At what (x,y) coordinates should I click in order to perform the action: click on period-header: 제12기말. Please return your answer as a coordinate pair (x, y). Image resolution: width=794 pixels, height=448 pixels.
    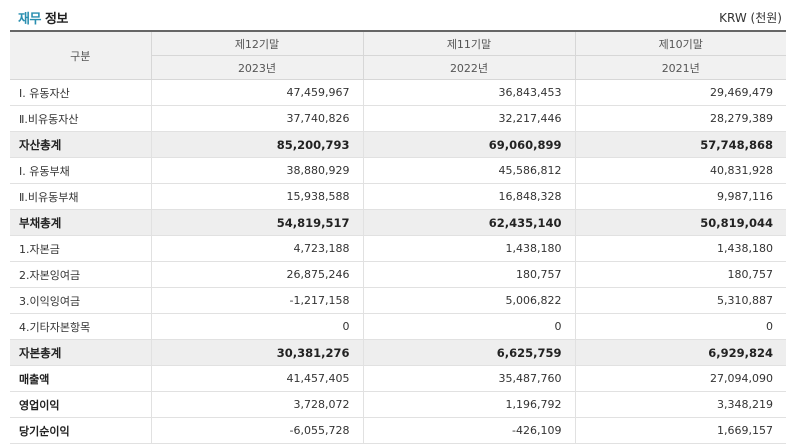
    Looking at the image, I should click on (257, 43).